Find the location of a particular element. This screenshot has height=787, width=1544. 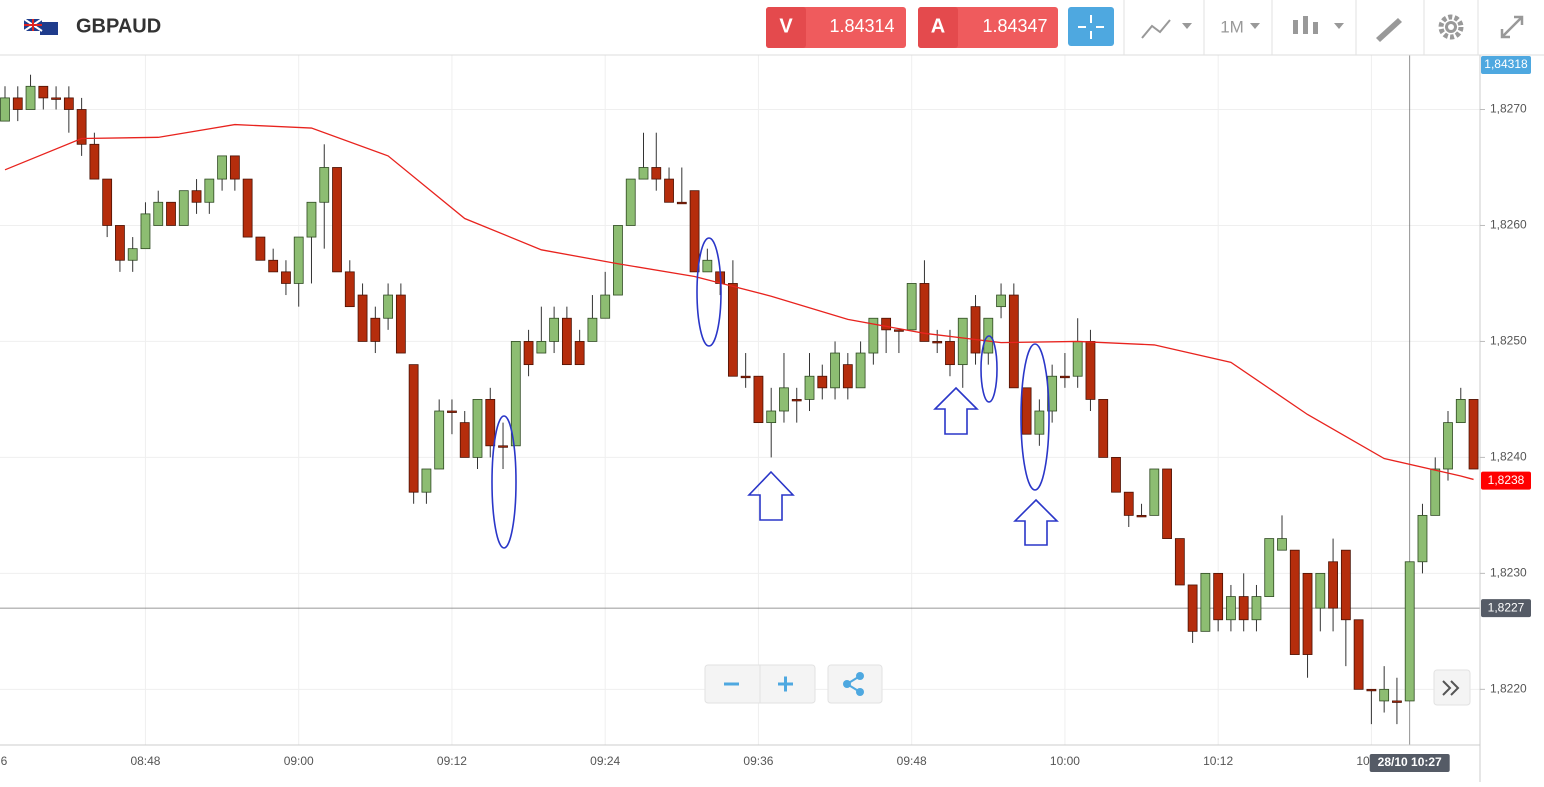

buy-price: 1.84347 is located at coordinates (1014, 26).